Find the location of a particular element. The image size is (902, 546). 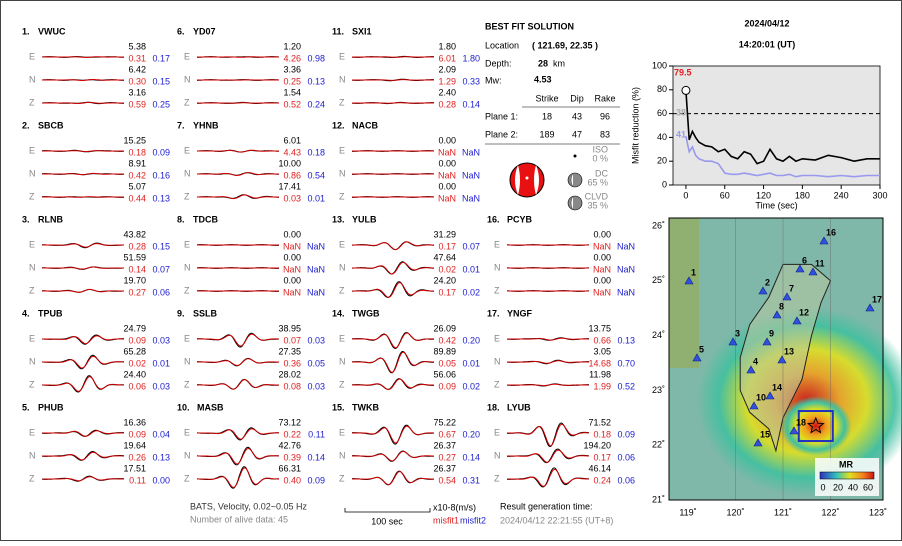

misfit1: 4.43 is located at coordinates (292, 152).